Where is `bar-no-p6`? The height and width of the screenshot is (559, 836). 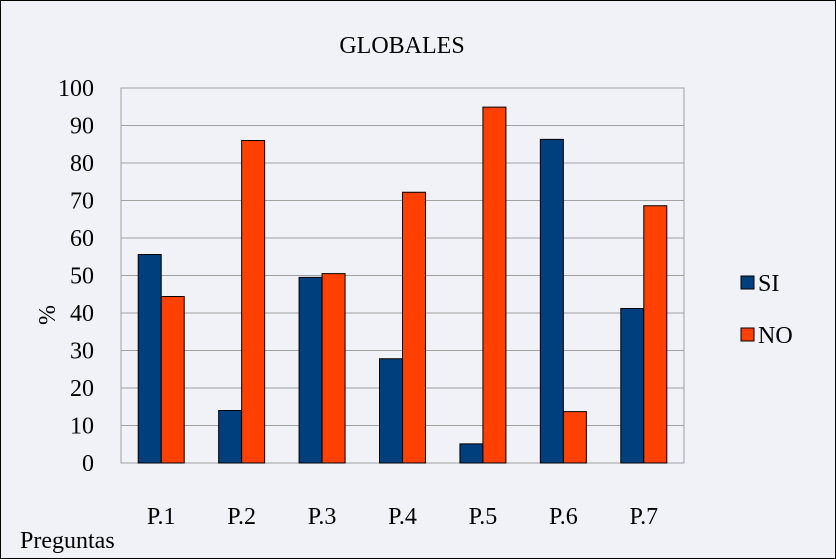
bar-no-p6 is located at coordinates (574, 437).